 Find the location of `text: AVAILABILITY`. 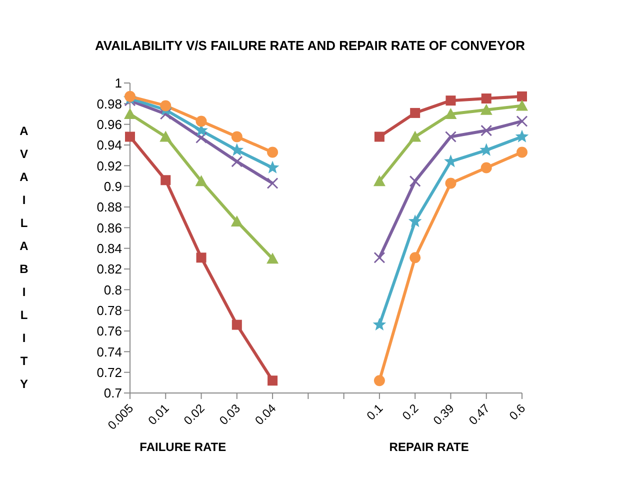

text: AVAILABILITY is located at coordinates (24, 257).